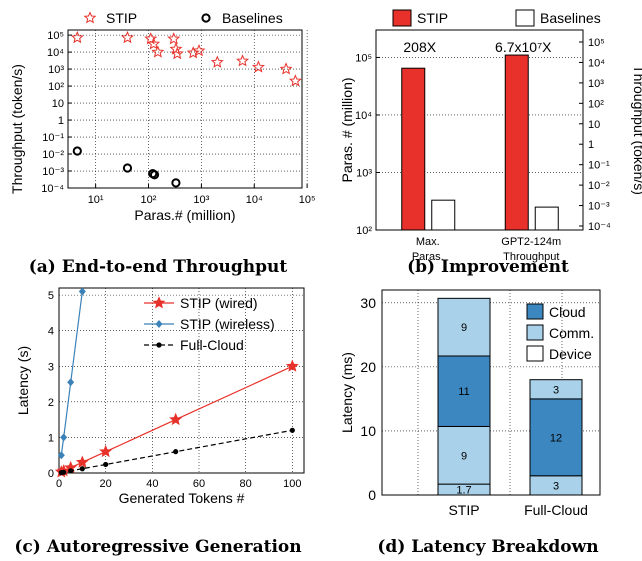 The height and width of the screenshot is (561, 642). What do you see at coordinates (51, 367) in the screenshot?
I see `y-tick-label: 3` at bounding box center [51, 367].